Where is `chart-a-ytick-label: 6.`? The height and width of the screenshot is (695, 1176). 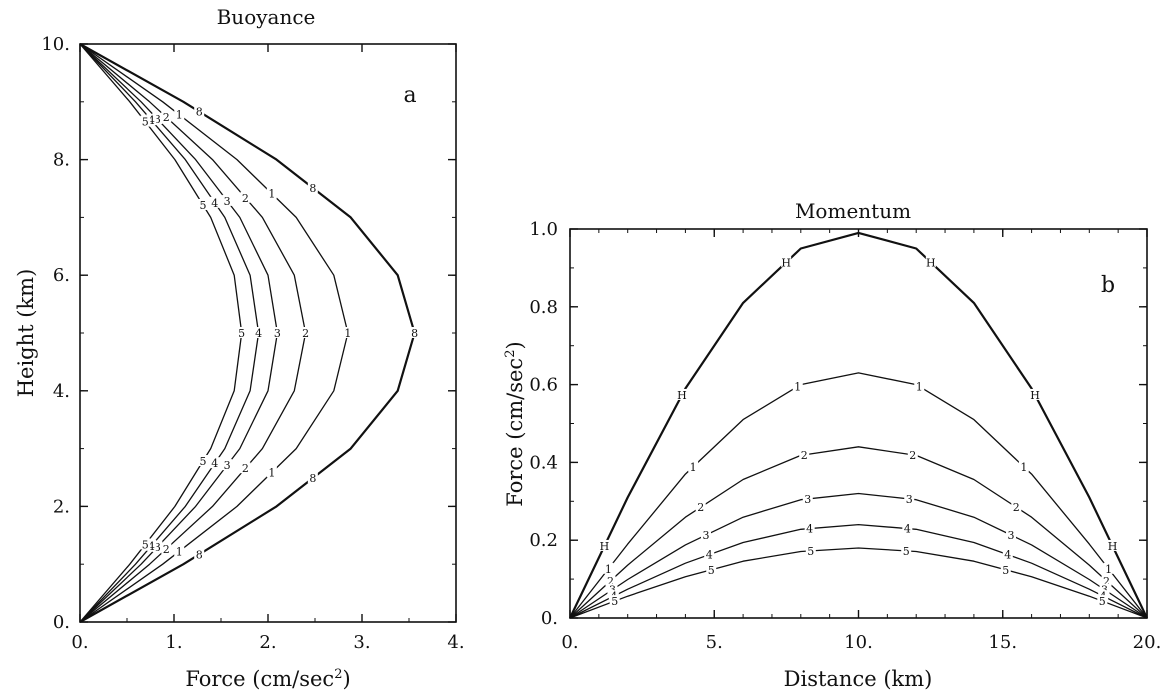 chart-a-ytick-label: 6. is located at coordinates (61, 275).